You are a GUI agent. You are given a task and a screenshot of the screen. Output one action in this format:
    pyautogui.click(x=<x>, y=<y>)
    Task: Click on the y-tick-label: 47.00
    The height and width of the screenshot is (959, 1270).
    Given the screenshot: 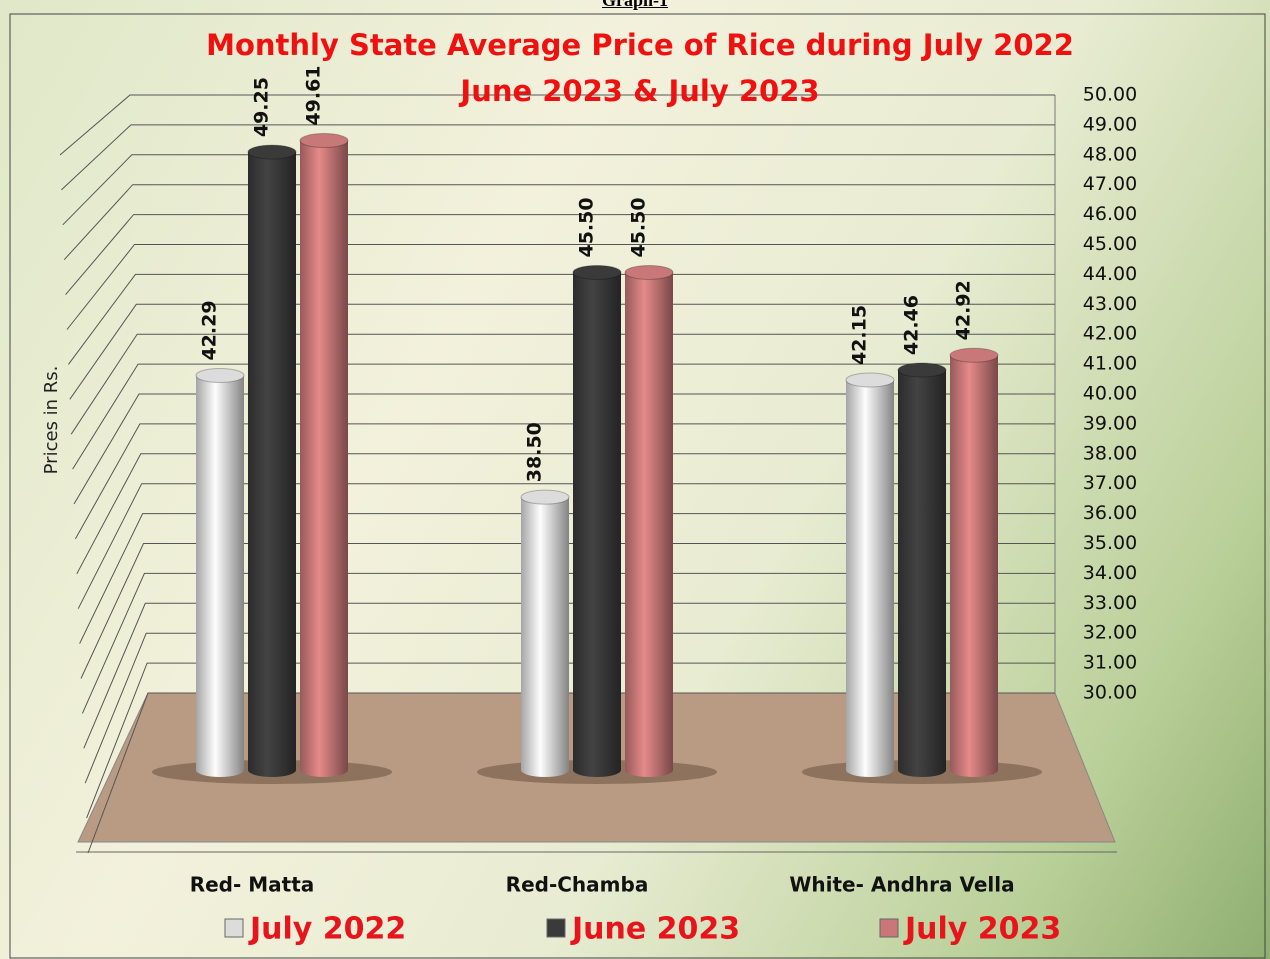 What is the action you would take?
    pyautogui.click(x=1110, y=184)
    